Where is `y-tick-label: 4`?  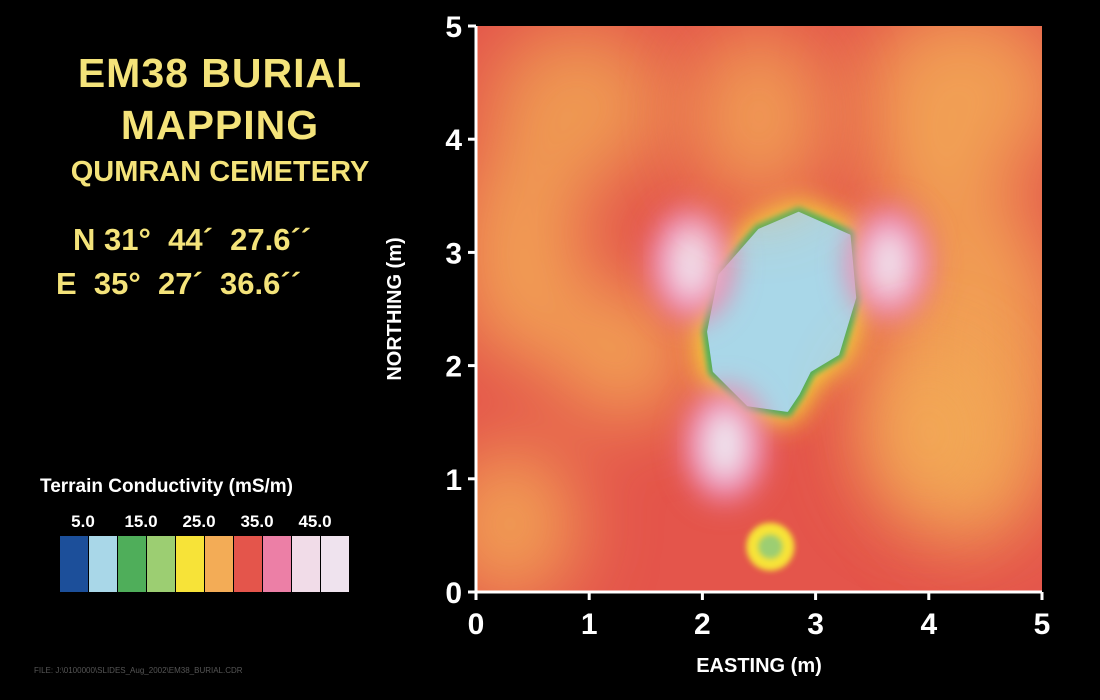
y-tick-label: 4 is located at coordinates (453, 140).